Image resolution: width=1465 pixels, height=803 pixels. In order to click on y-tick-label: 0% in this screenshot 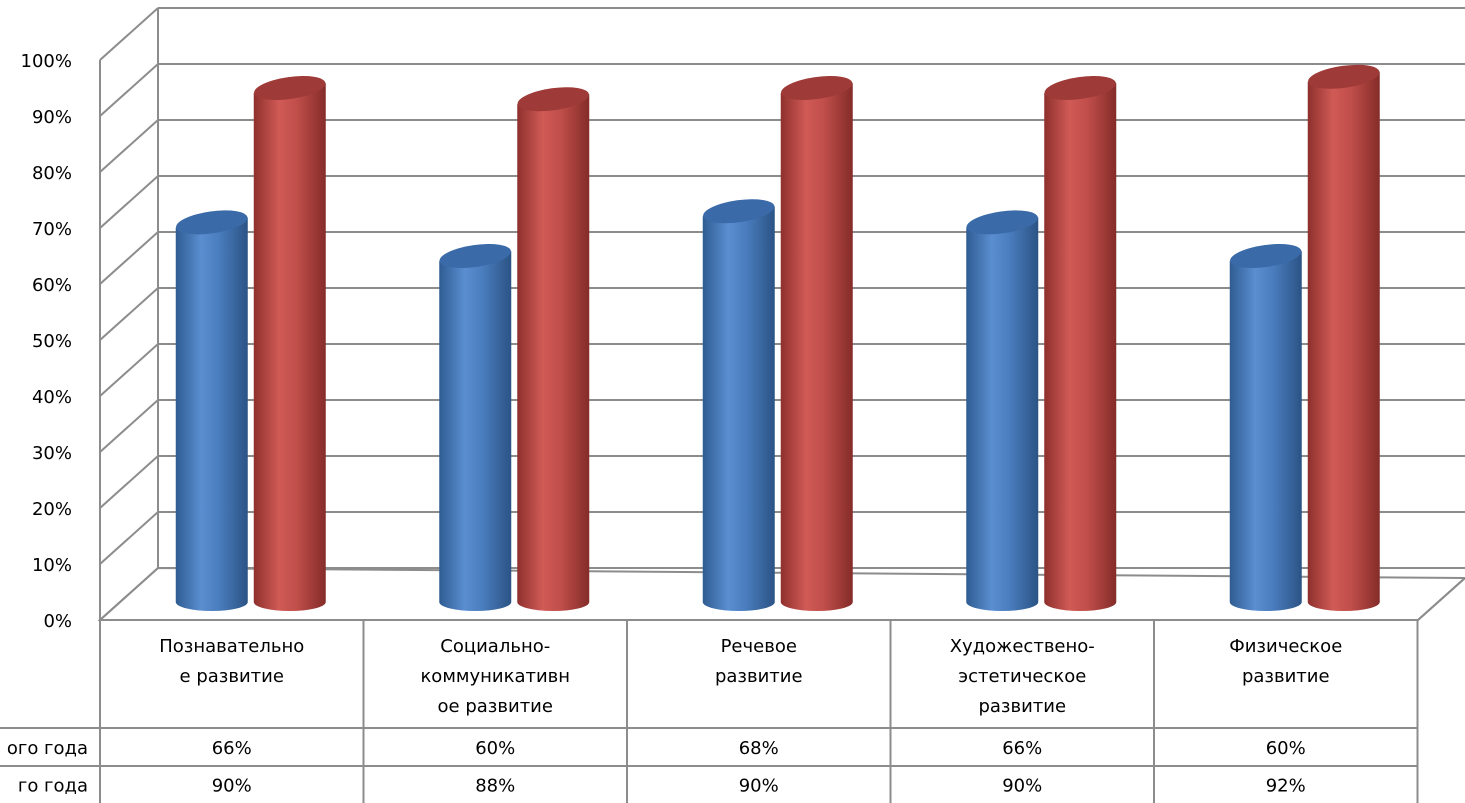, I will do `click(57, 621)`.